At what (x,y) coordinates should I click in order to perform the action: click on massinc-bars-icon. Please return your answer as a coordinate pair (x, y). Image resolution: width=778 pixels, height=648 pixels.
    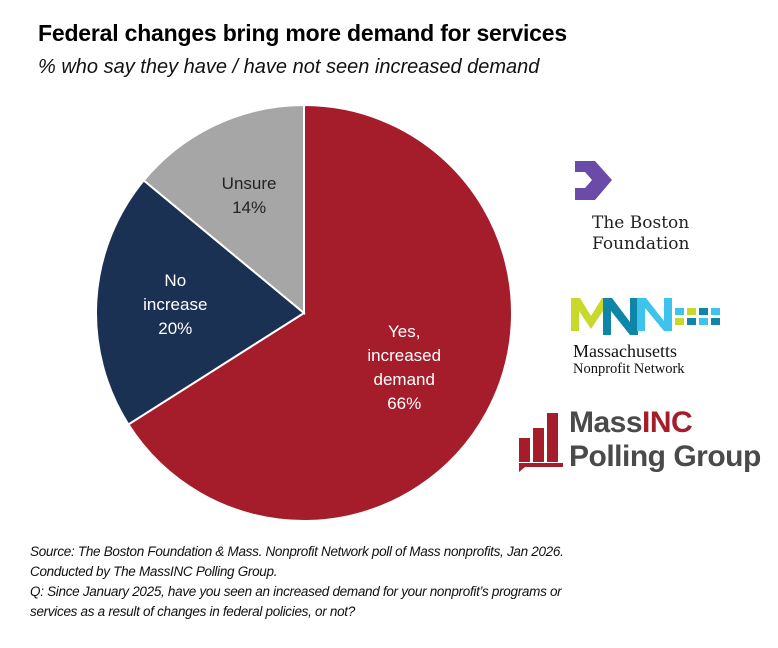
    Looking at the image, I should click on (541, 442).